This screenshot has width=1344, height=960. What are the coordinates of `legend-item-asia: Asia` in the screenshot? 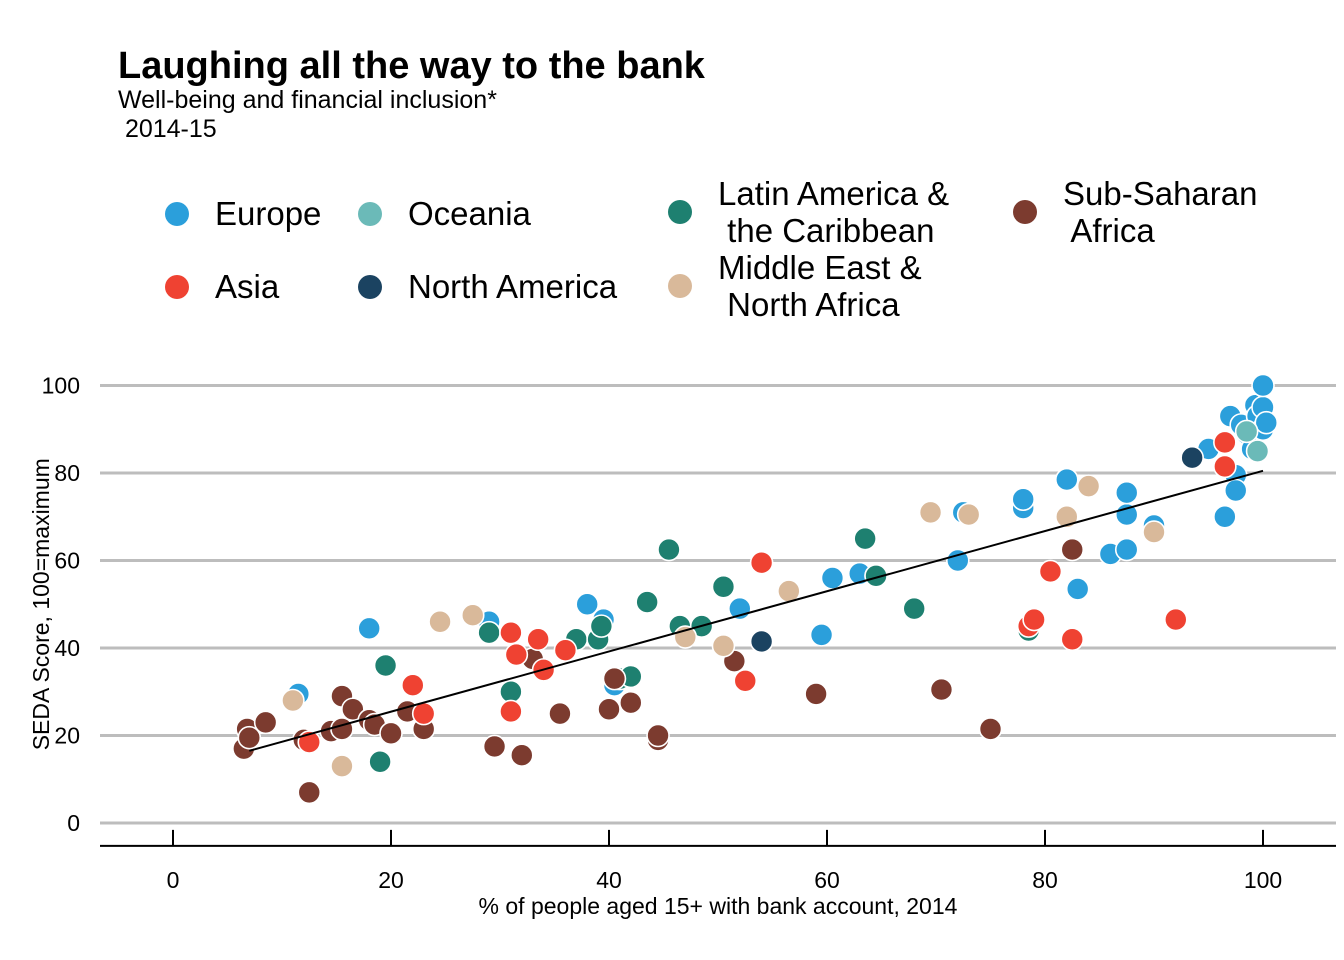 It's located at (222, 286).